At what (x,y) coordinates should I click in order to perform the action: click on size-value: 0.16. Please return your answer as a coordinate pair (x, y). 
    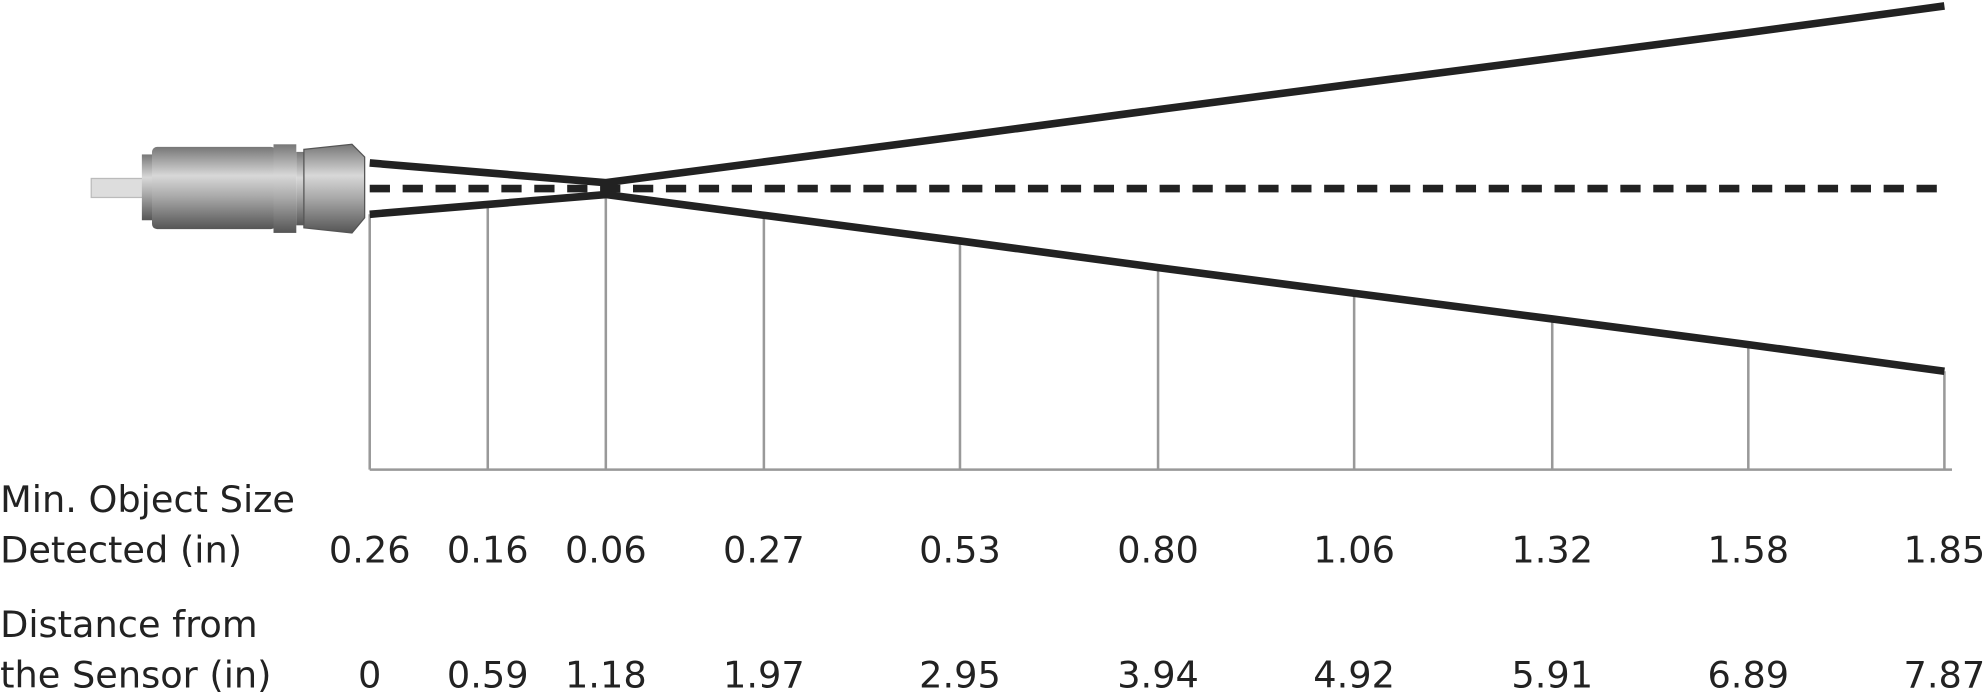
    Looking at the image, I should click on (488, 549).